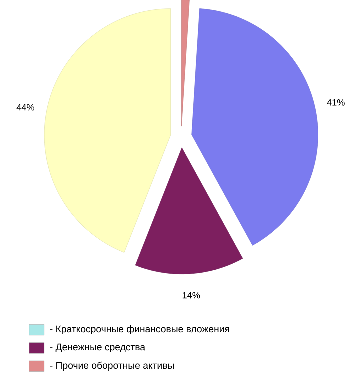  What do you see at coordinates (98, 348) in the screenshot?
I see `legend-label: - Денежные средства` at bounding box center [98, 348].